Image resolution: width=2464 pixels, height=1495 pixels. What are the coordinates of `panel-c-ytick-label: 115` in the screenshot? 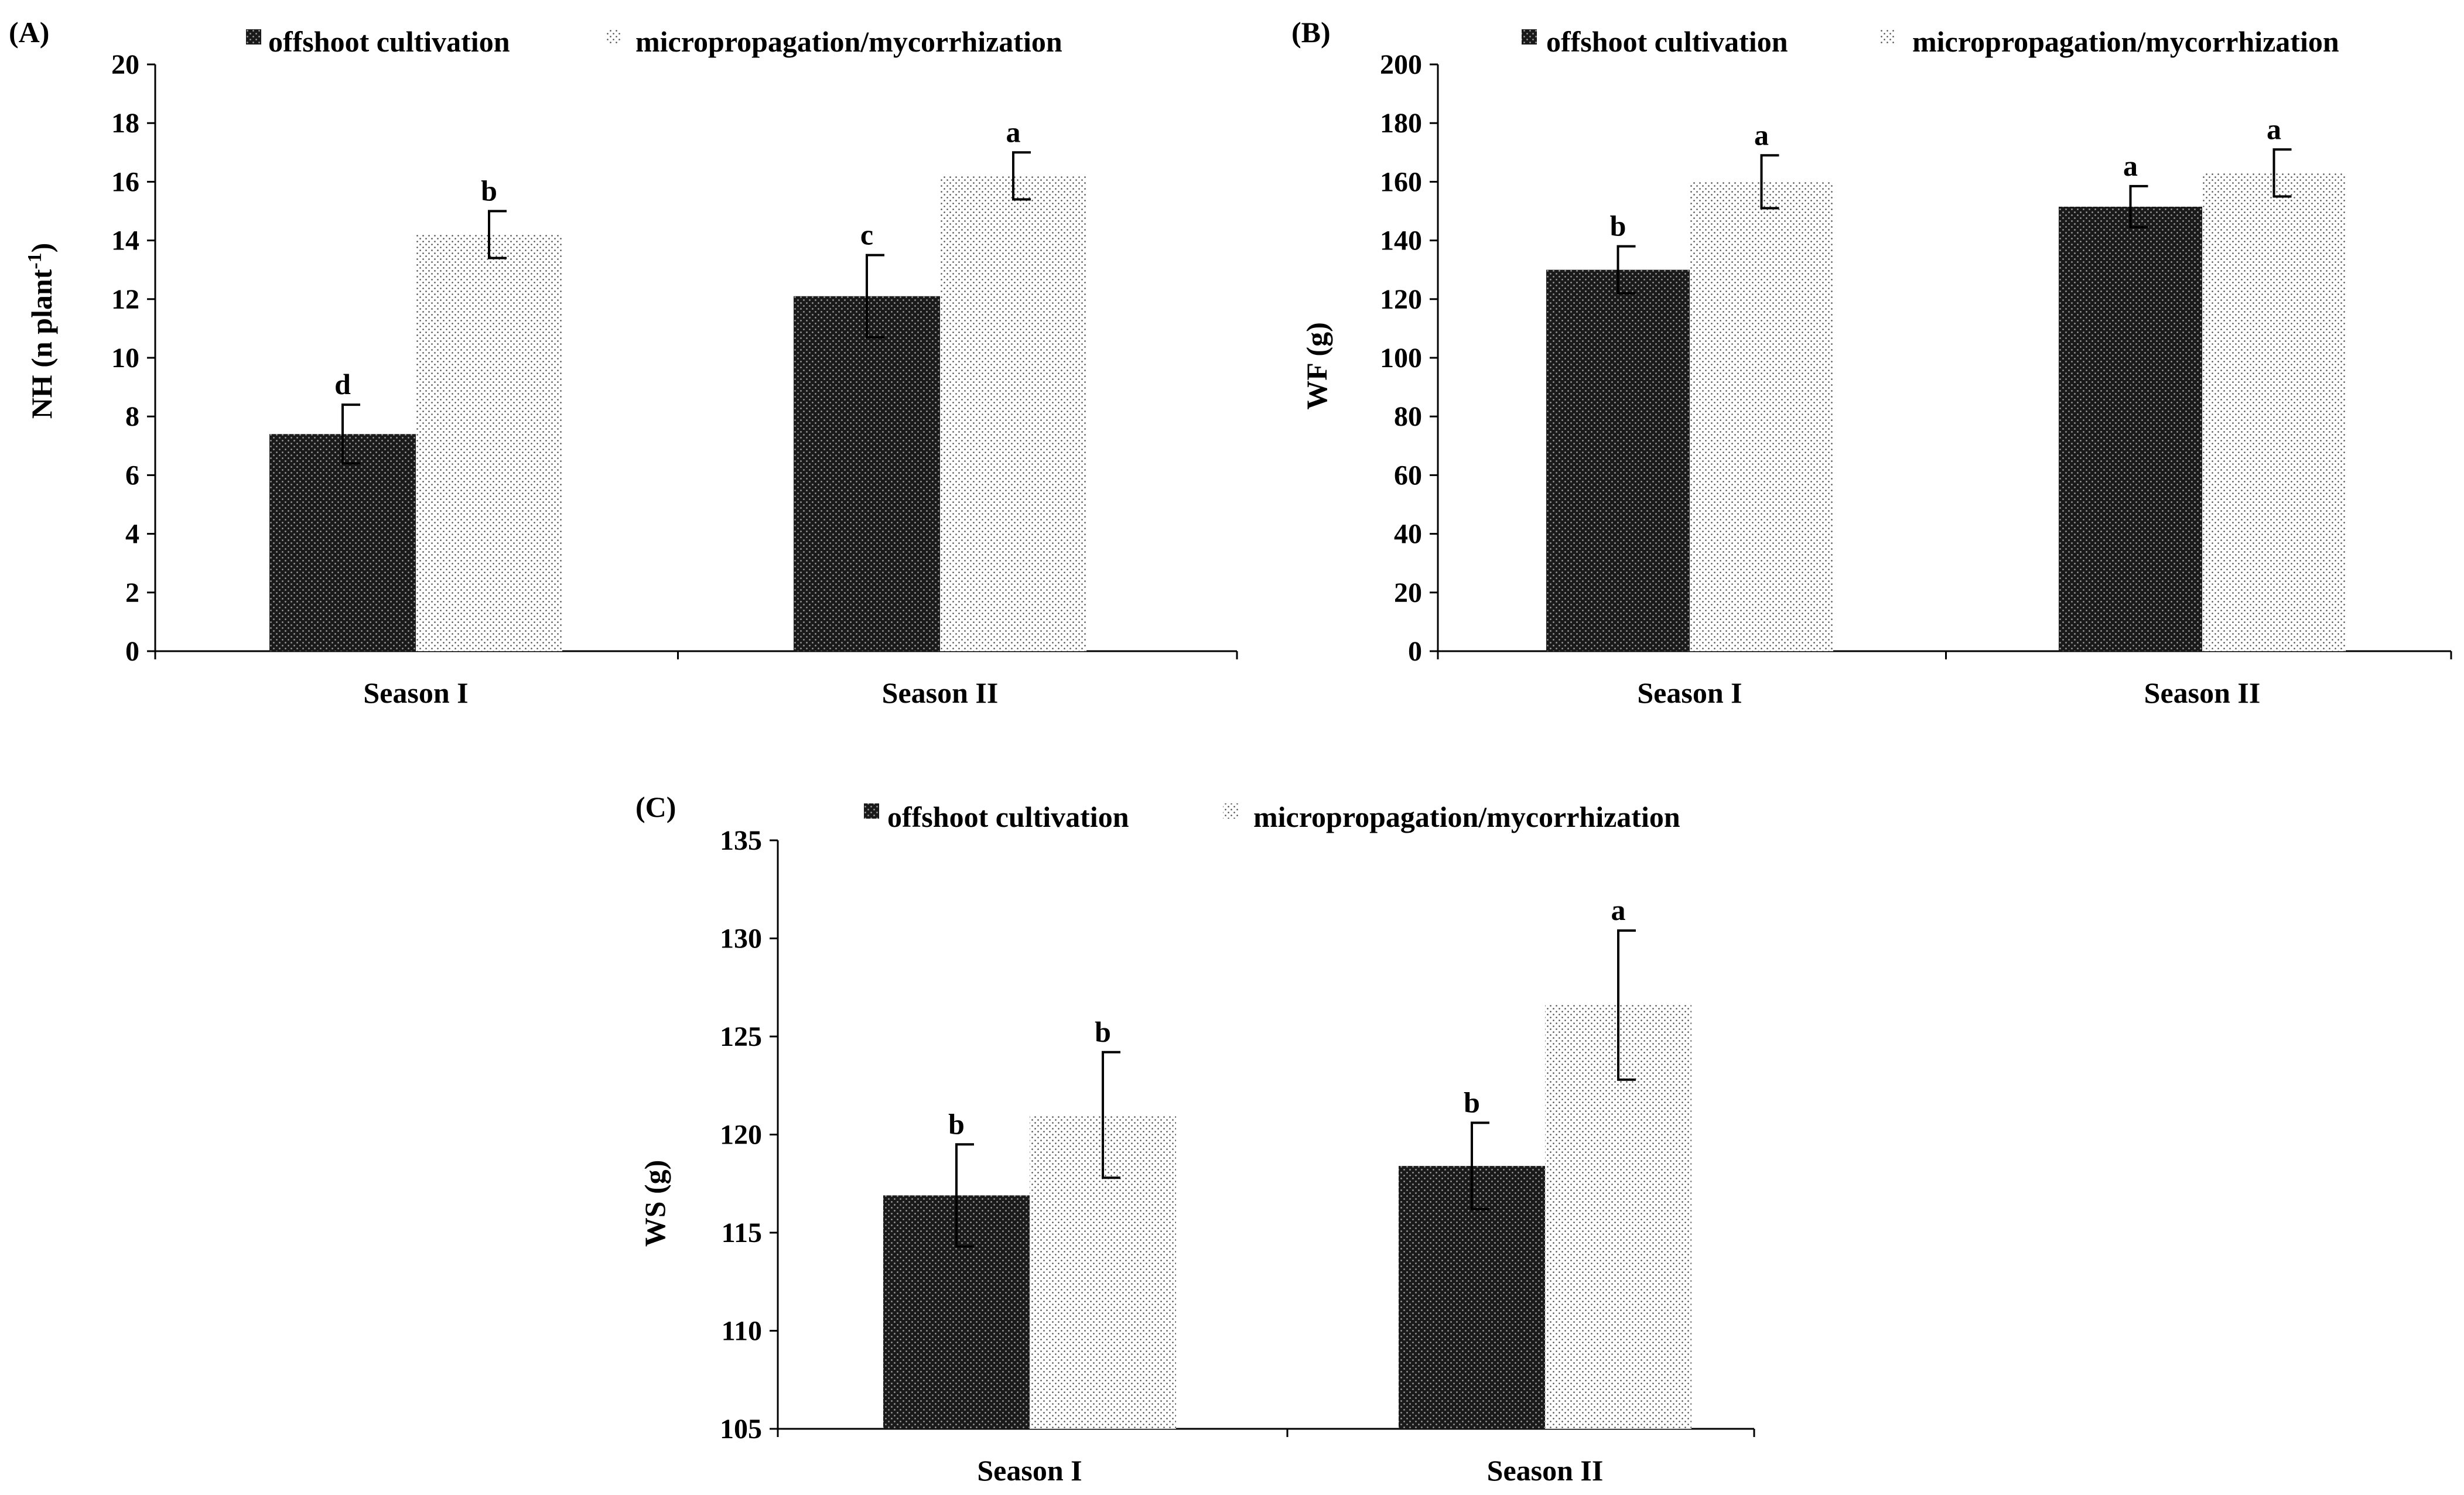 It's located at (742, 1232).